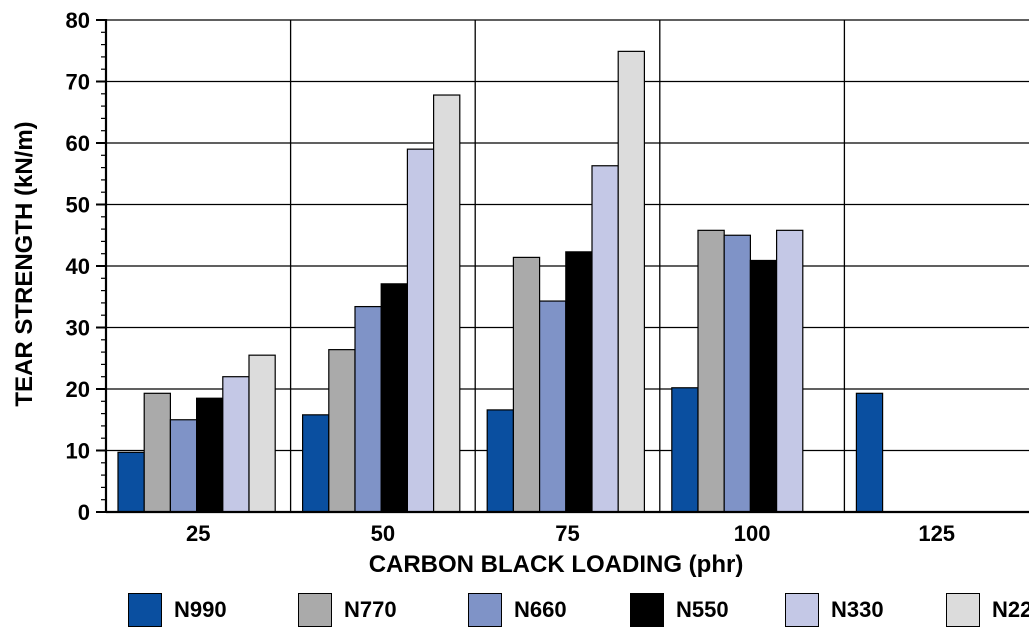 The image size is (1029, 635). I want to click on y-tick-label: 0, so click(84, 512).